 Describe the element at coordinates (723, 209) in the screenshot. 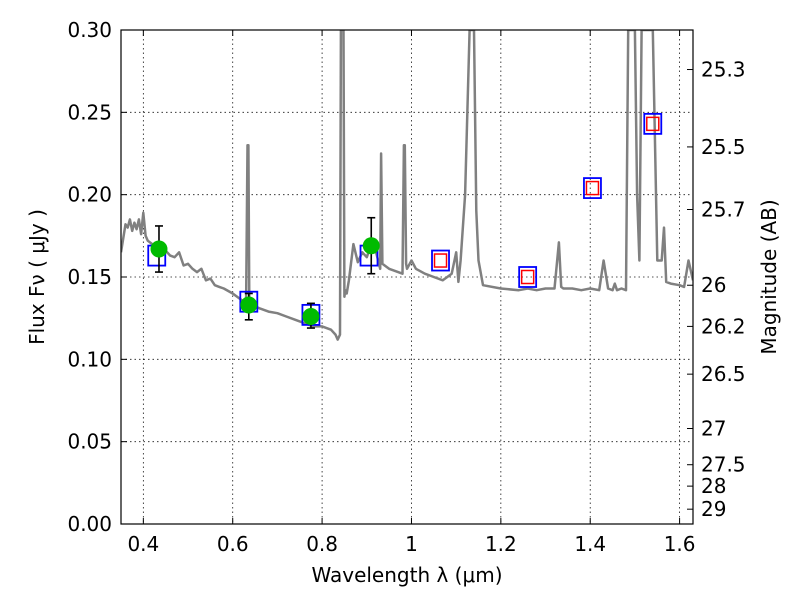

I see `y2-tick-label: 25.7` at that location.